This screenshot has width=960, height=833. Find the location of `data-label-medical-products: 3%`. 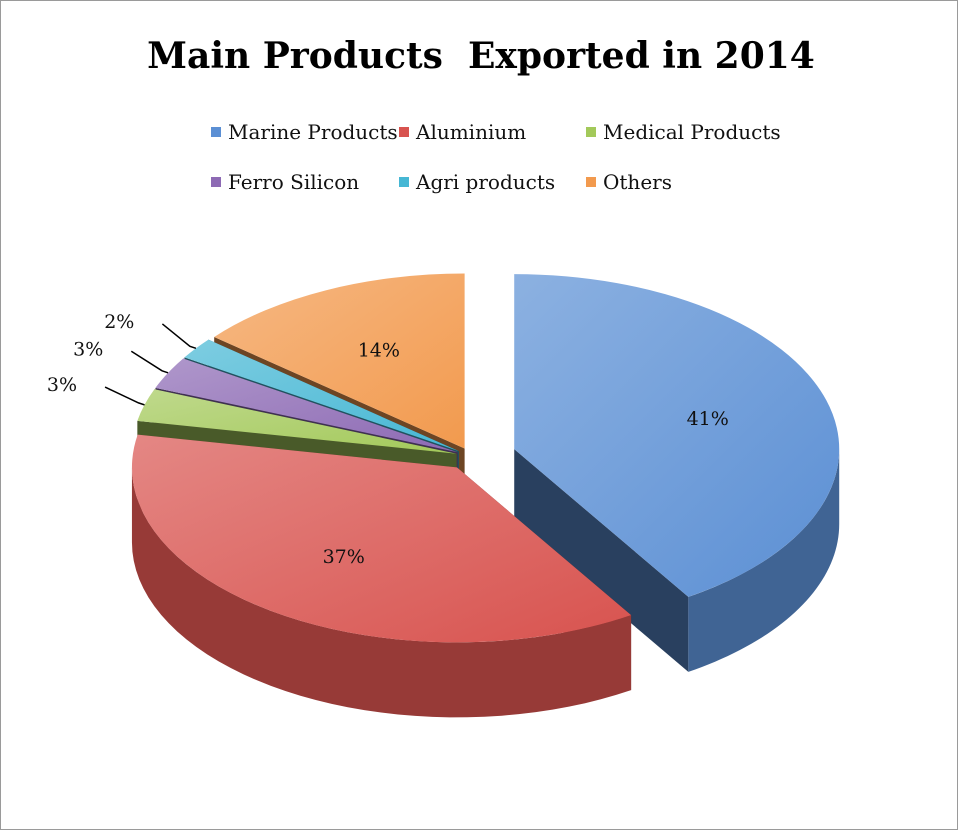

data-label-medical-products: 3% is located at coordinates (62, 385).